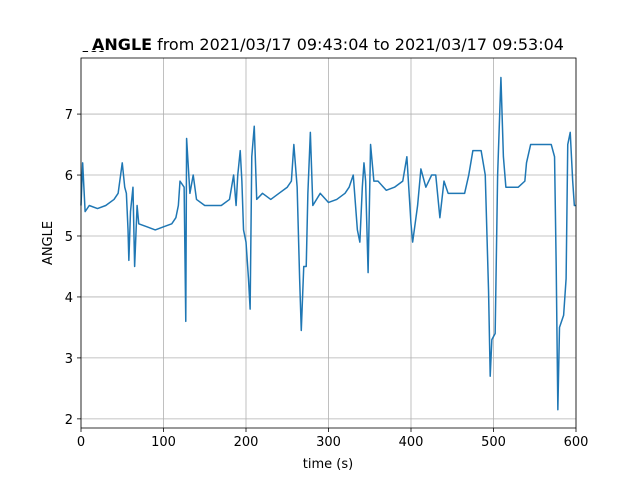 Image resolution: width=640 pixels, height=480 pixels. What do you see at coordinates (69, 176) in the screenshot?
I see `y-tick-label: 6` at bounding box center [69, 176].